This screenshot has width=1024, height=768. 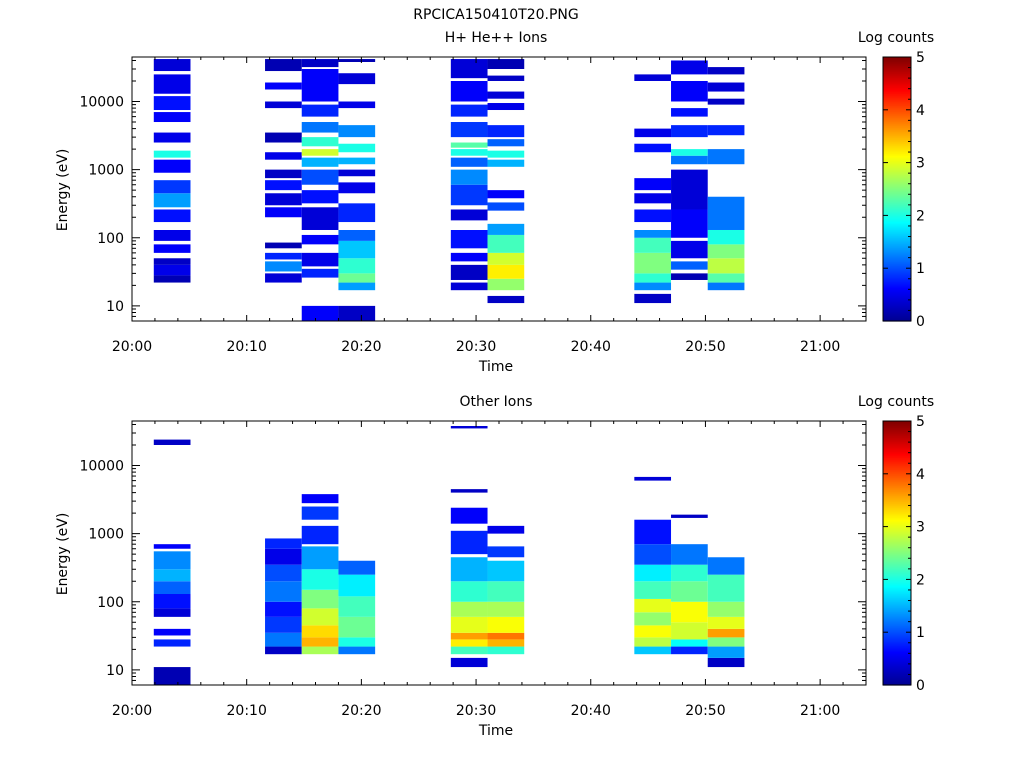 I want to click on y-axis-label: Energy (eV), so click(x=63, y=554).